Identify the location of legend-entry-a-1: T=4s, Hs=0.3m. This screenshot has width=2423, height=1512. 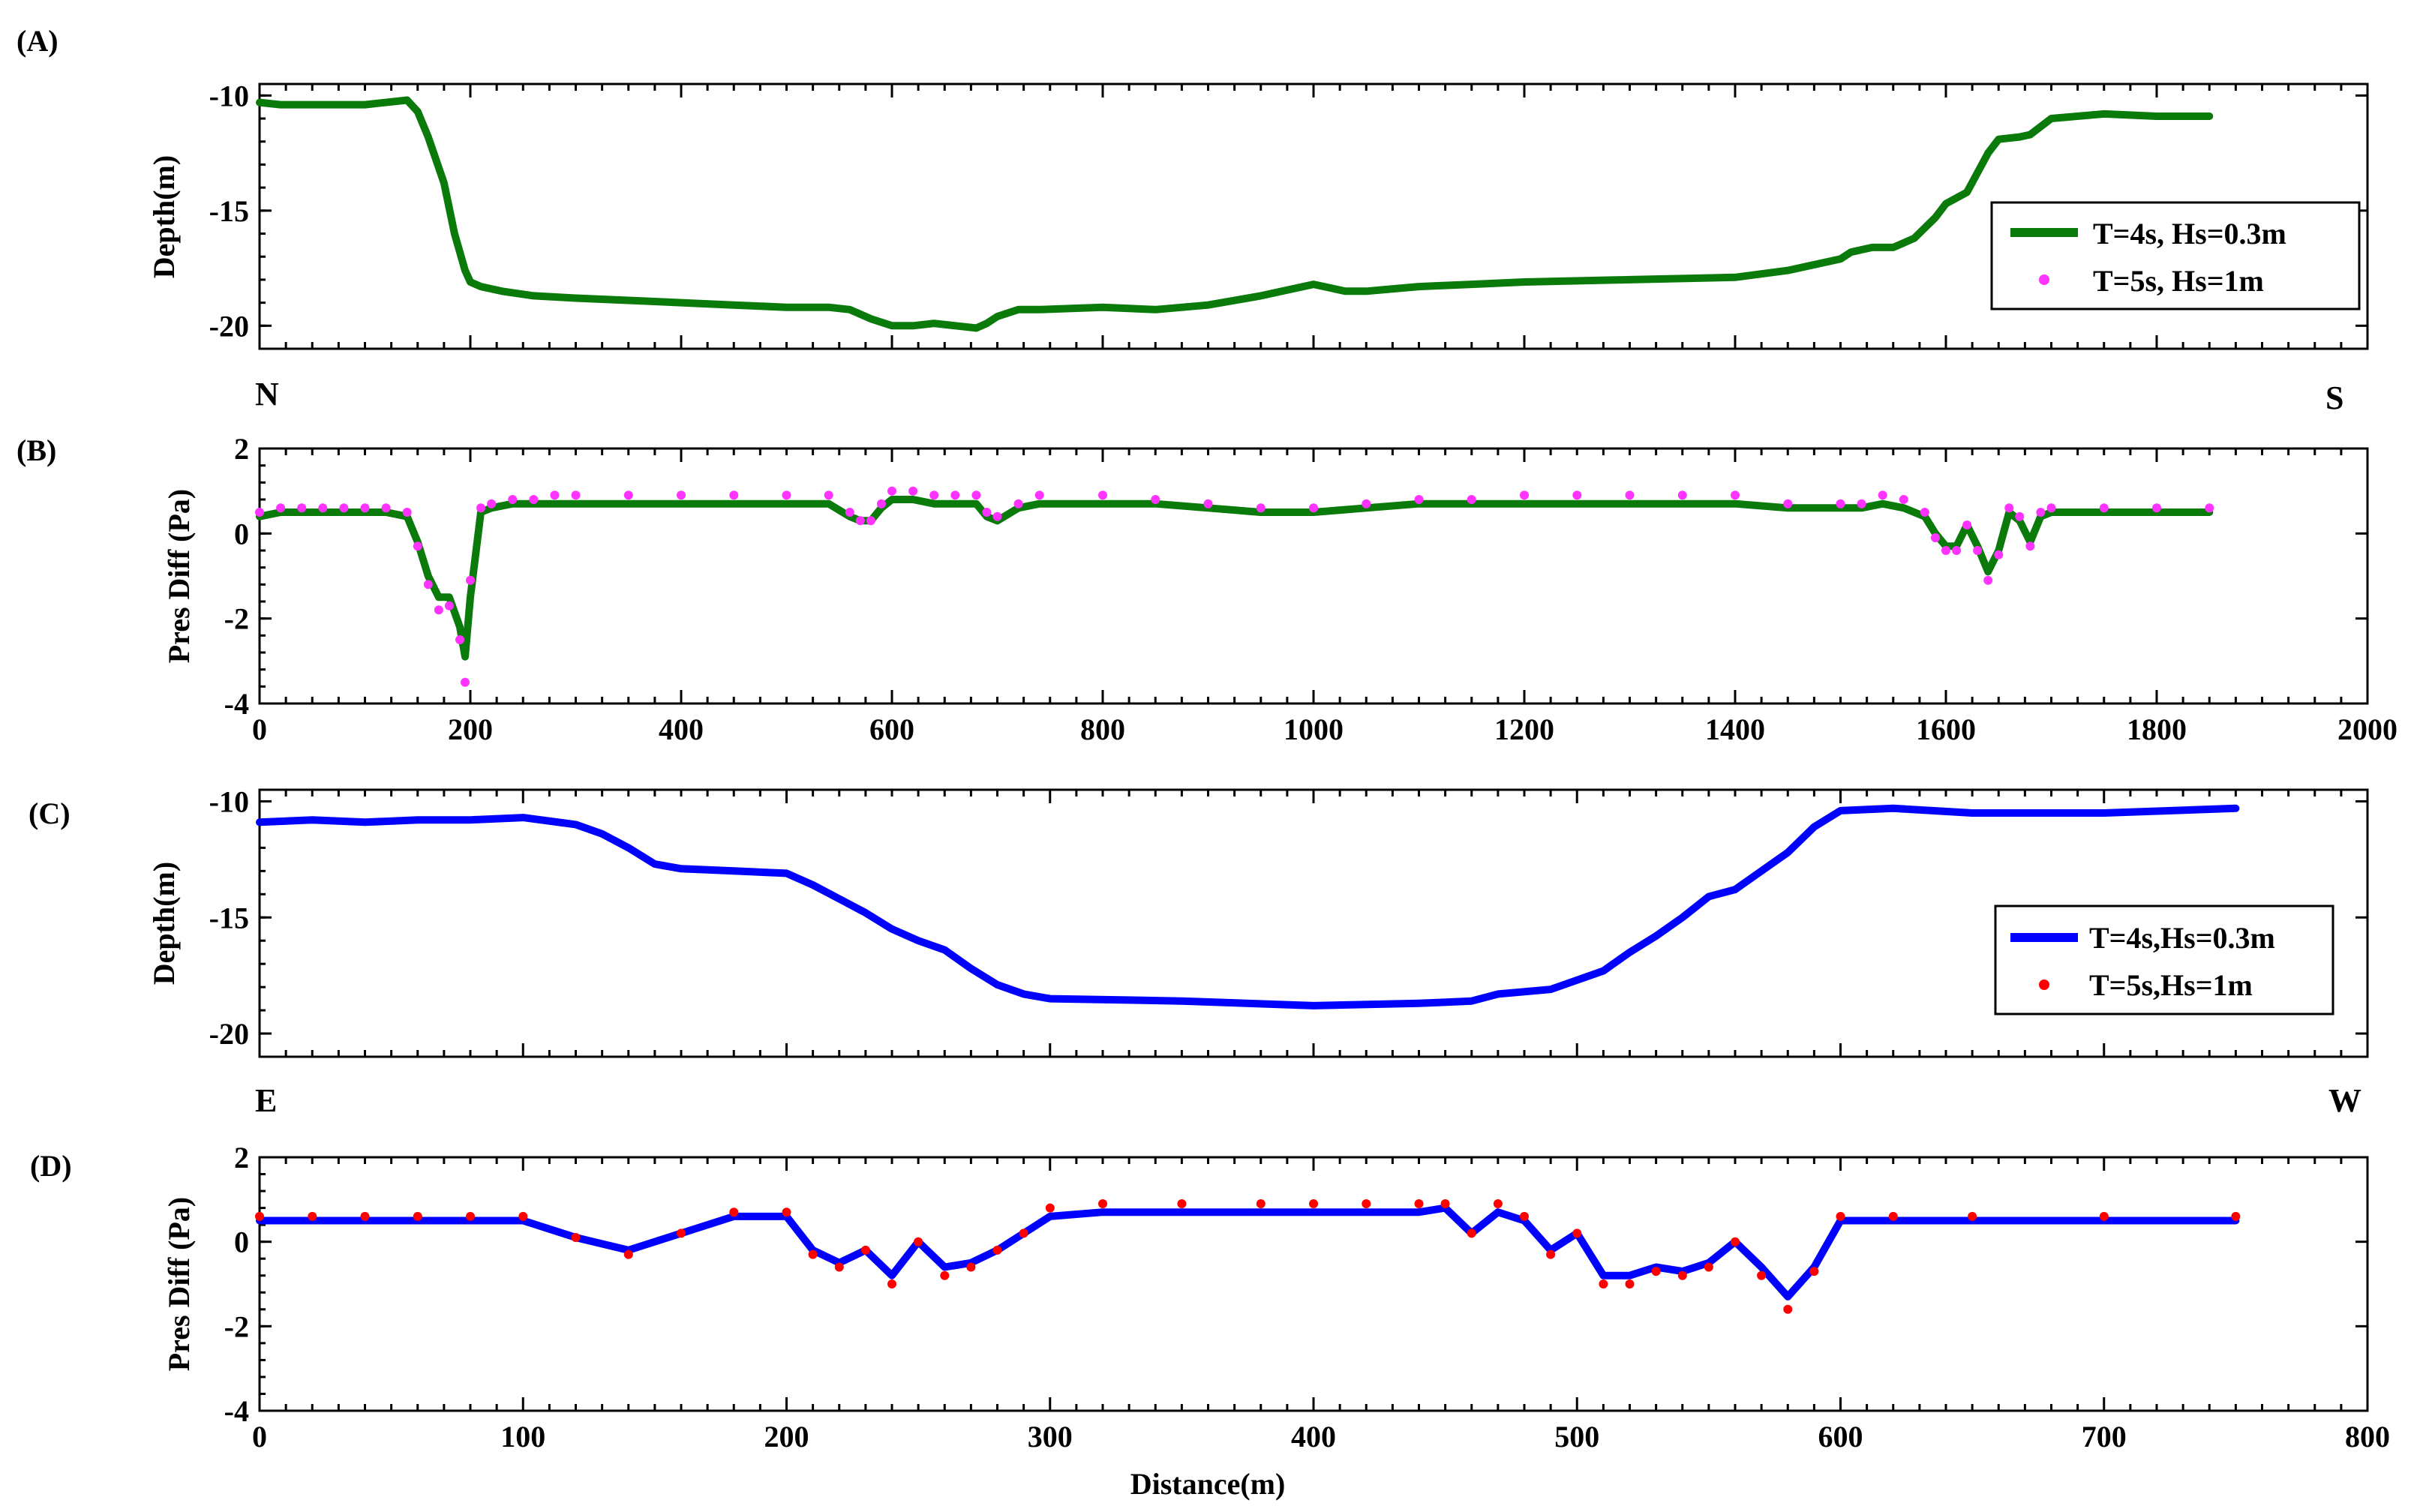
(2189, 233).